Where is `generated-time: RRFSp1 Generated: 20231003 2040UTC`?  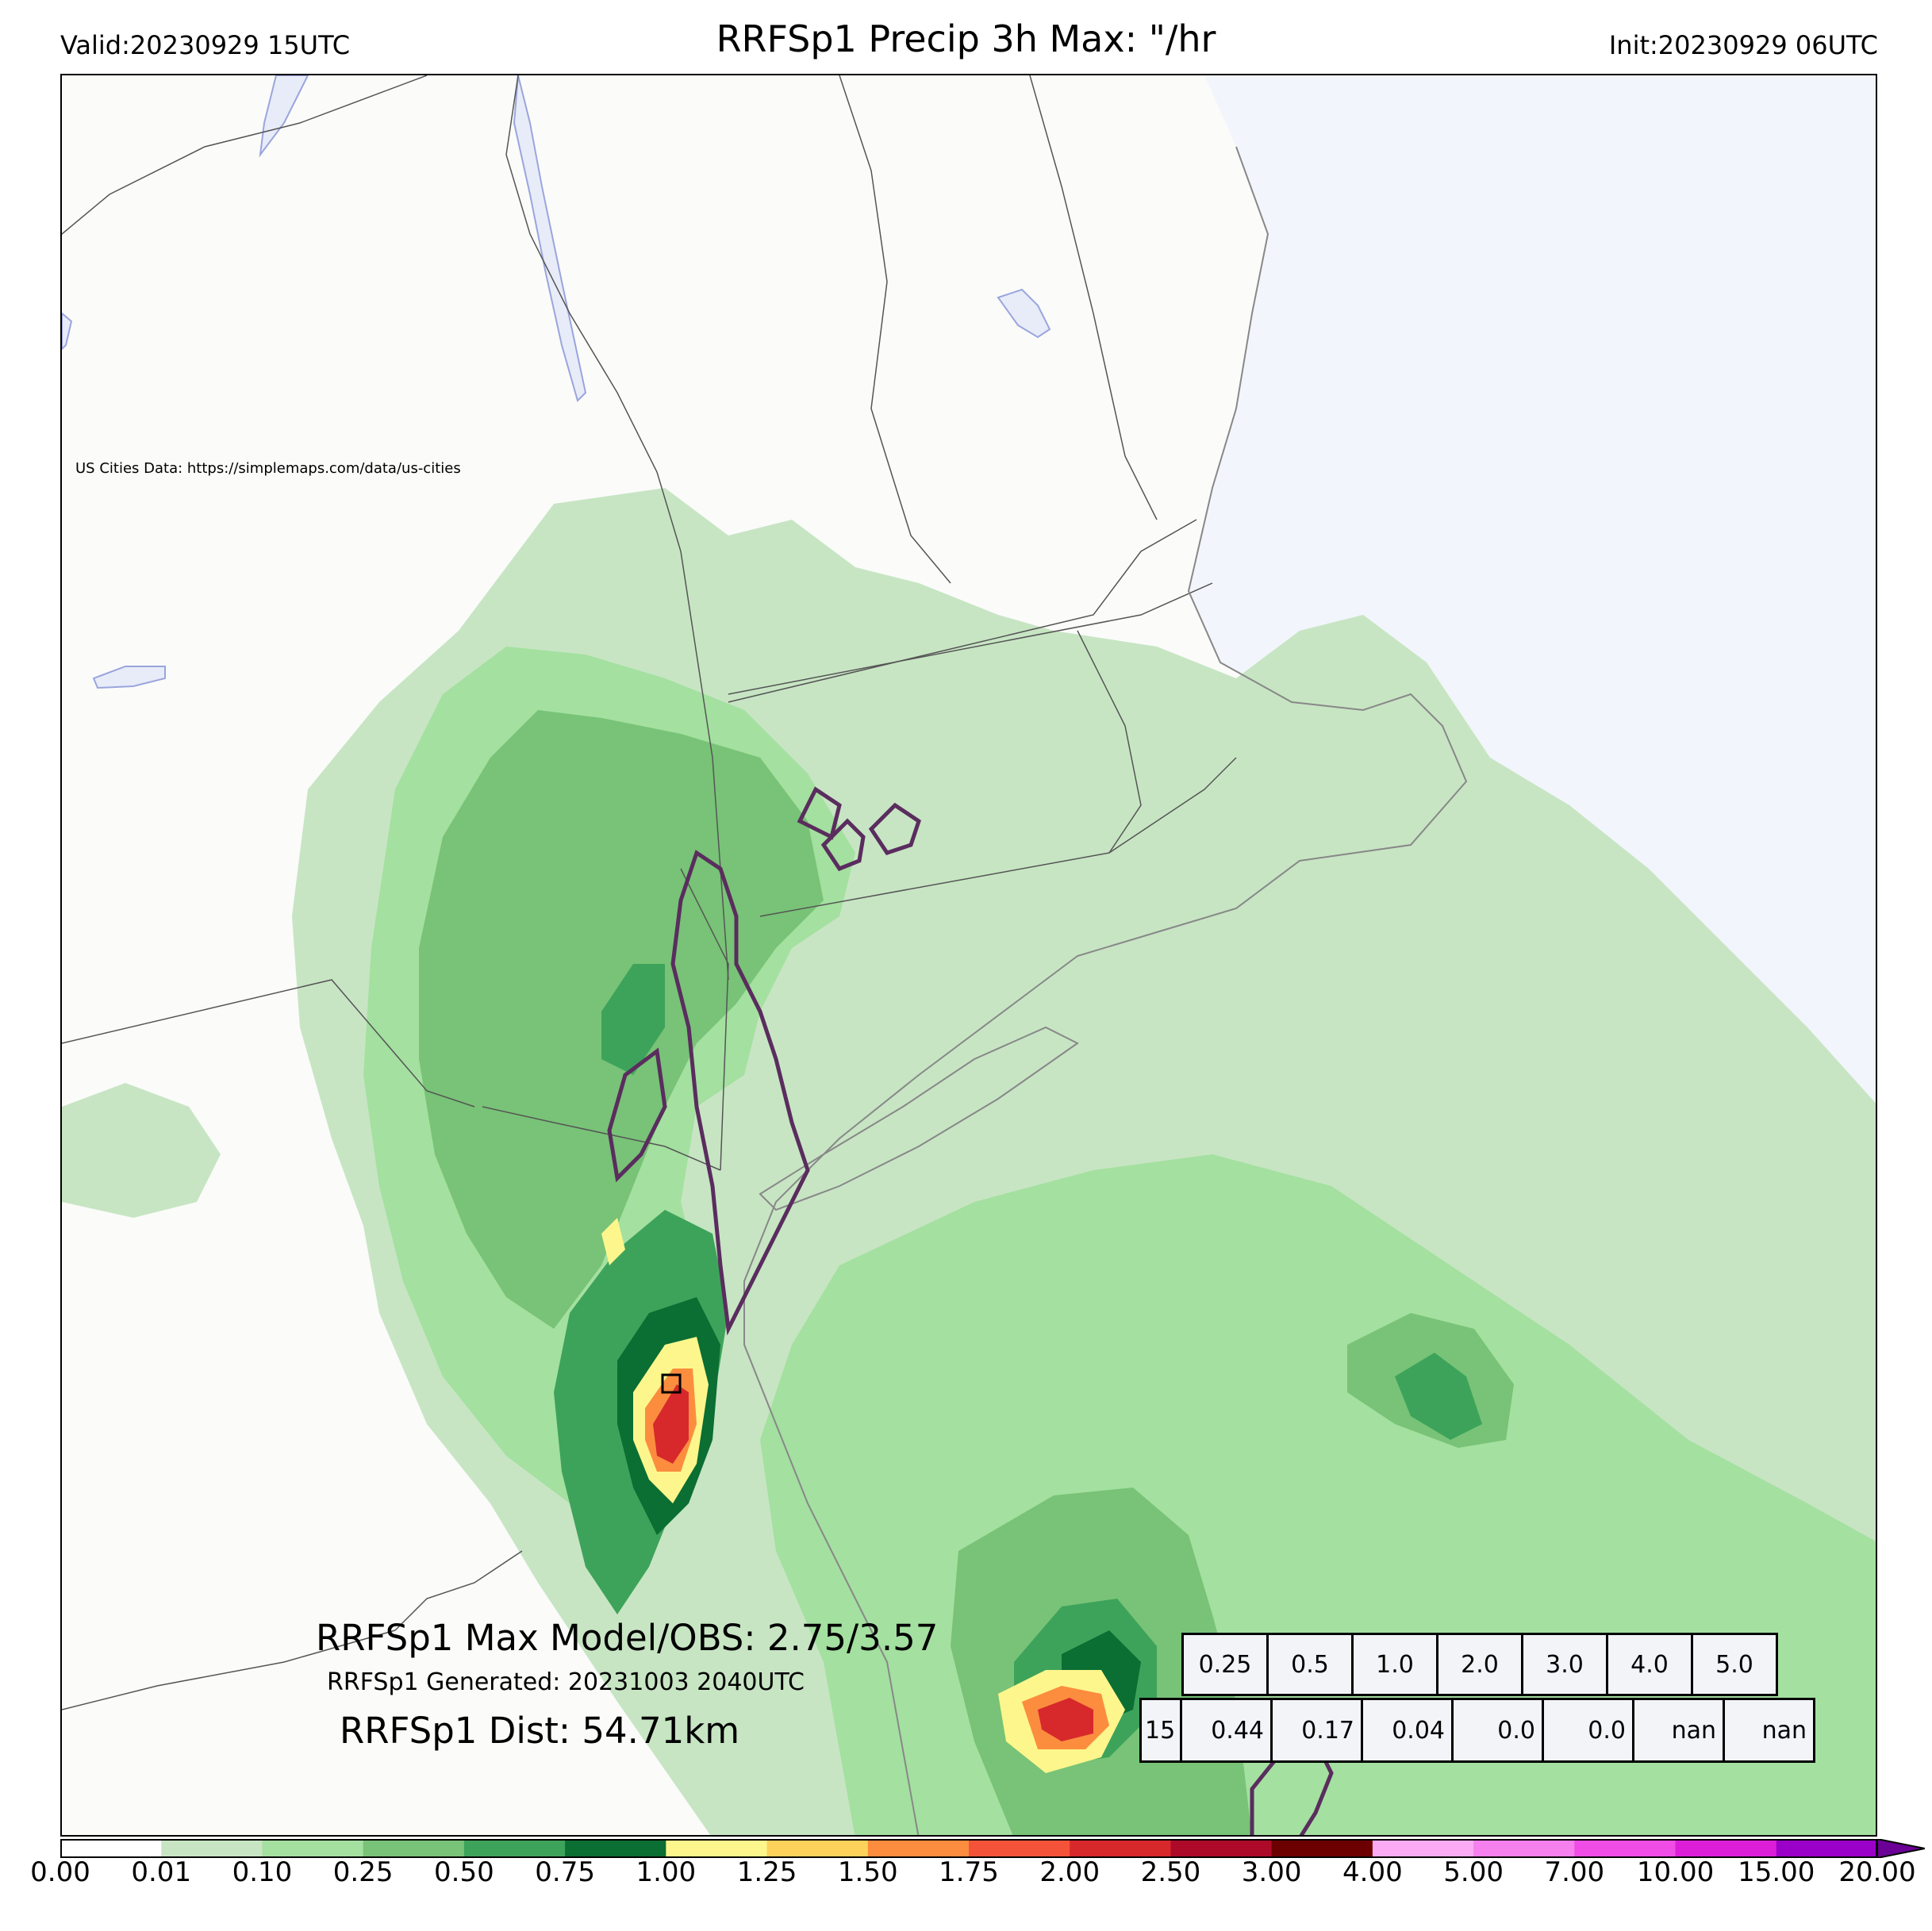 generated-time: RRFSp1 Generated: 20231003 2040UTC is located at coordinates (566, 1682).